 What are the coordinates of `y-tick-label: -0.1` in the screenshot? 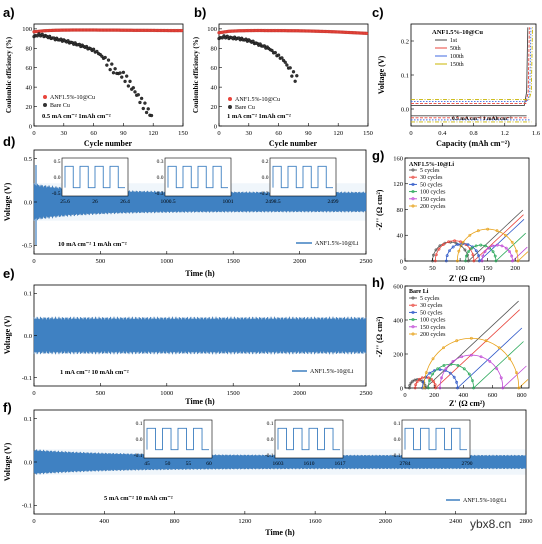 It's located at (27, 506).